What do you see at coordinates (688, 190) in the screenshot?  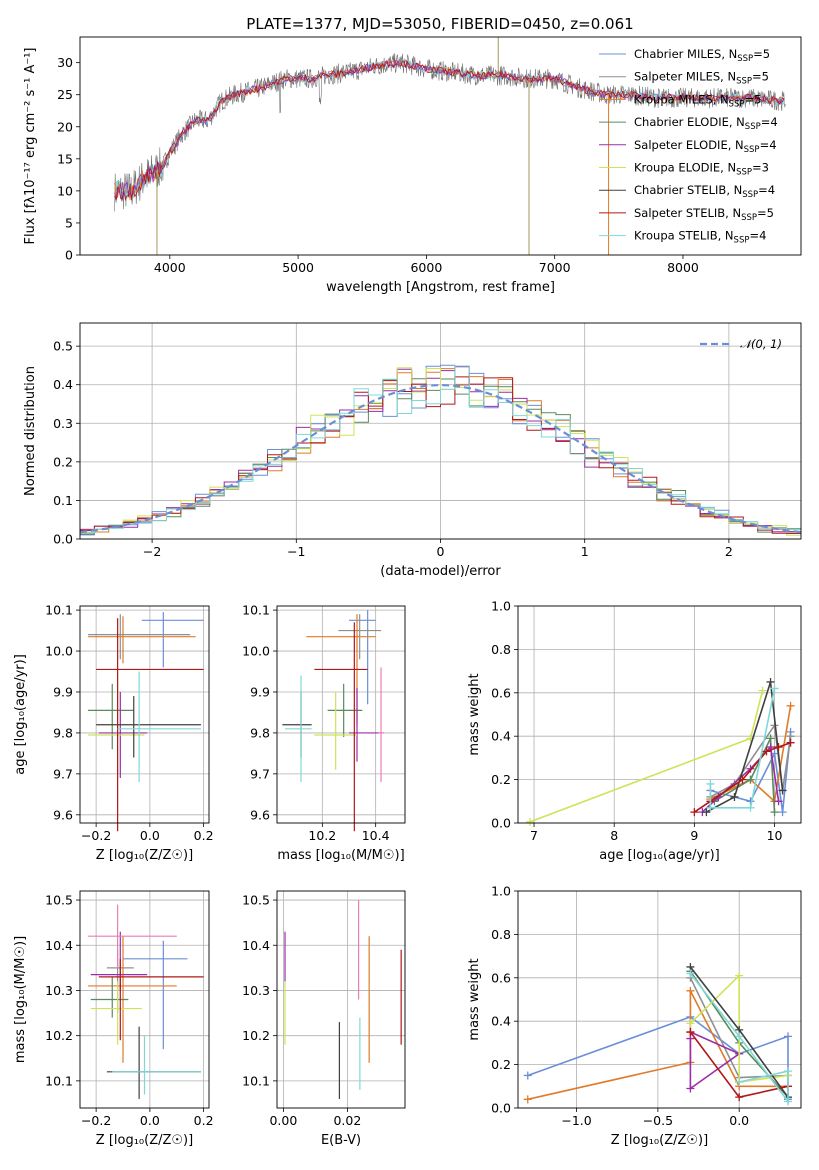 I see `legend-label: Chabrier STELIB, N` at bounding box center [688, 190].